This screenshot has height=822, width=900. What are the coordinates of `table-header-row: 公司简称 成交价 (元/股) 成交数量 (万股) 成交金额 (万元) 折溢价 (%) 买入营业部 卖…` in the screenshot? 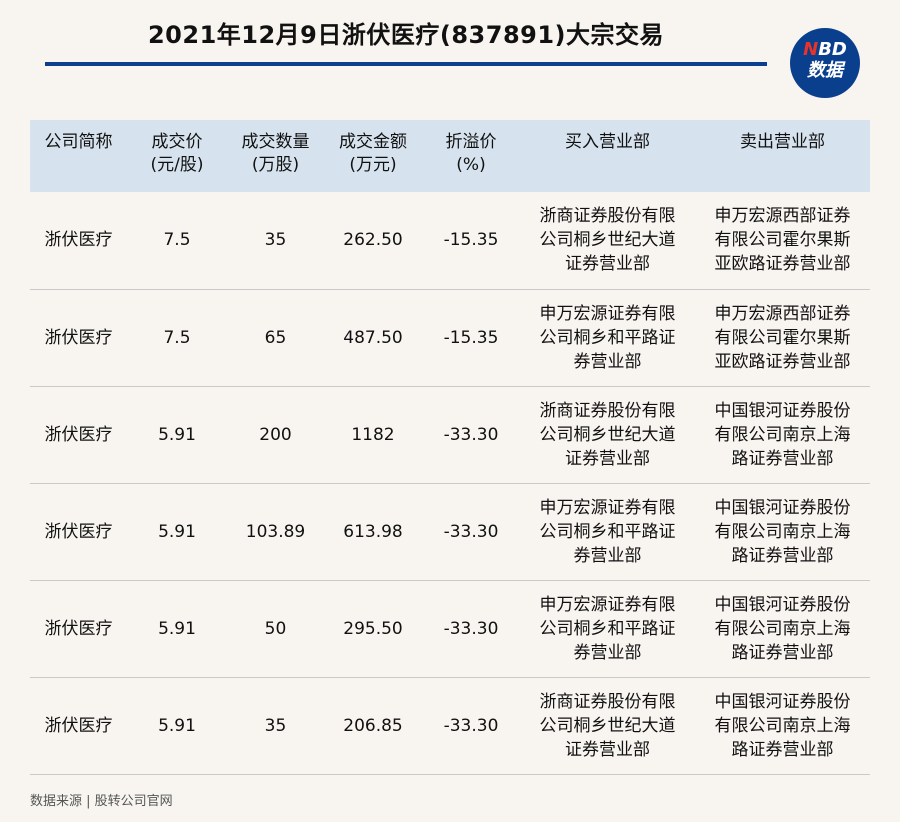 It's located at (450, 156).